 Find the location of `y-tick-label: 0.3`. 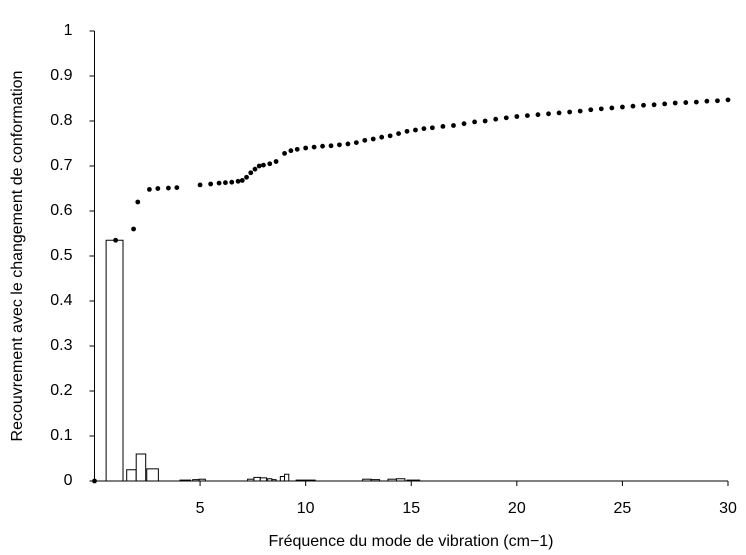

y-tick-label: 0.3 is located at coordinates (61, 345).